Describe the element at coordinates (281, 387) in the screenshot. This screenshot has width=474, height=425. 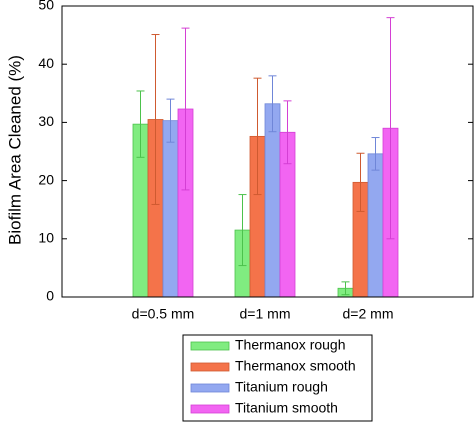
I see `legend-label: Titanium rough` at that location.